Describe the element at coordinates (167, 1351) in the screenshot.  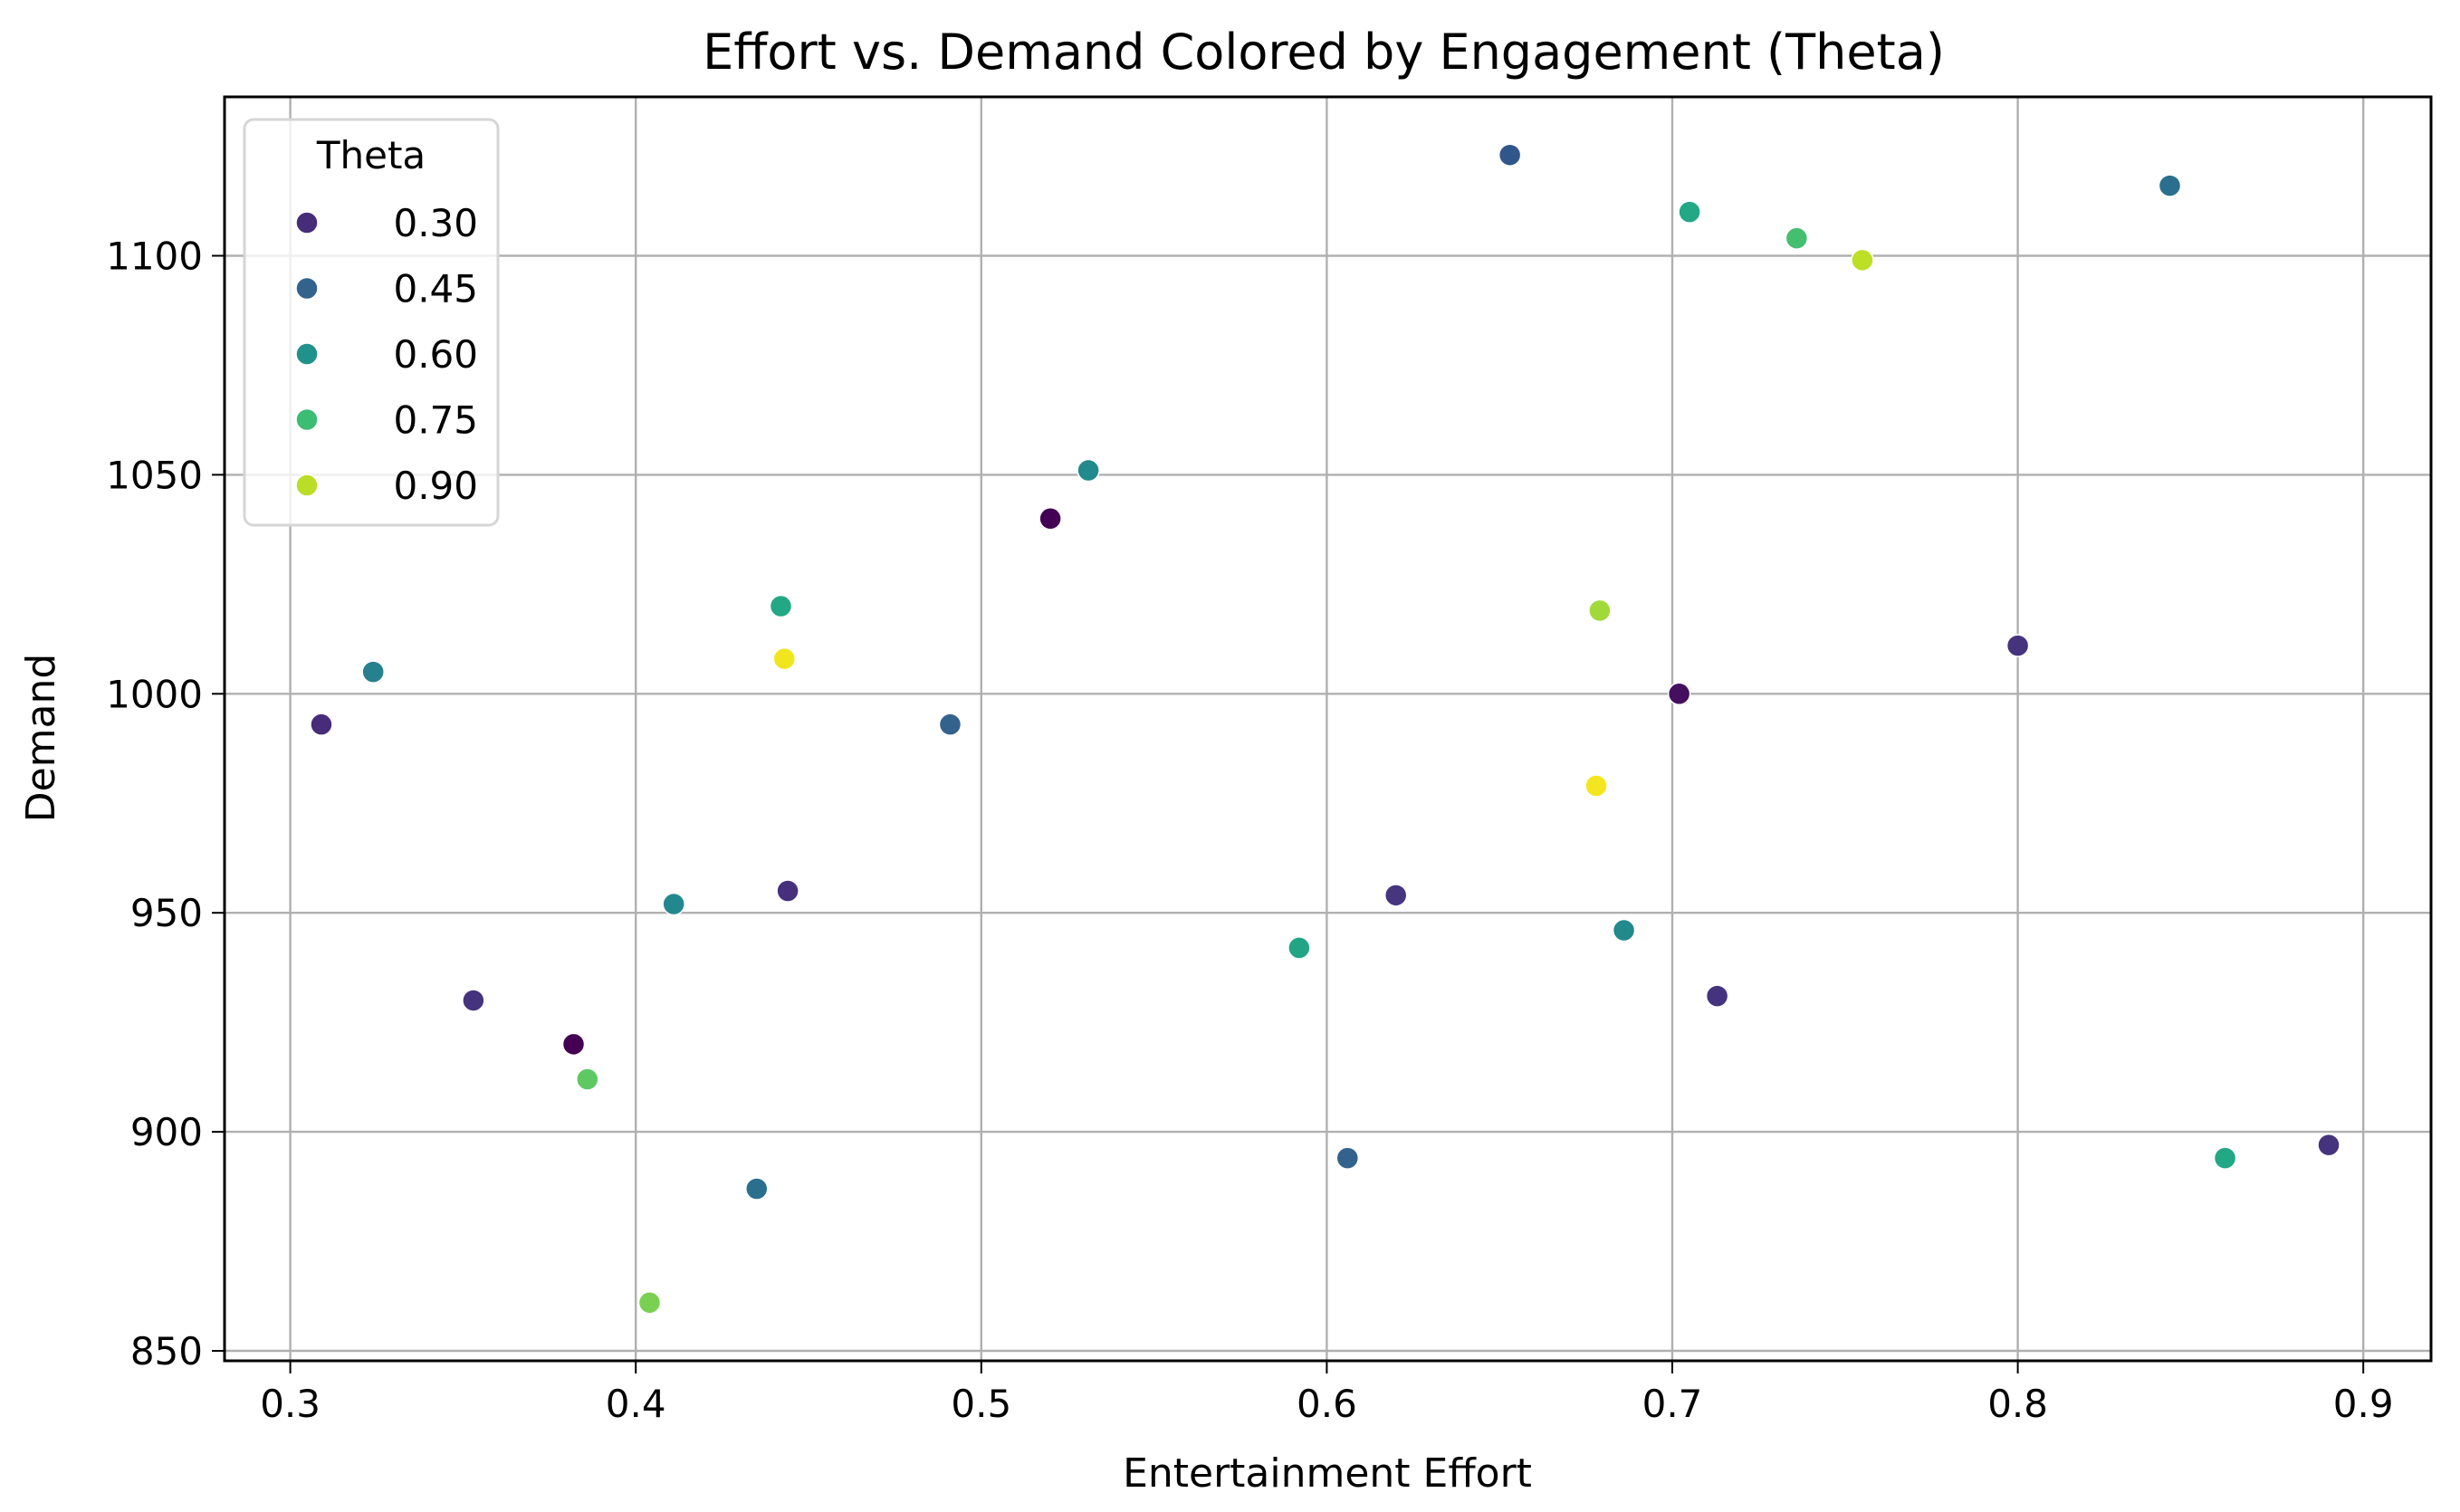
I see `y-tick-label: 850` at that location.